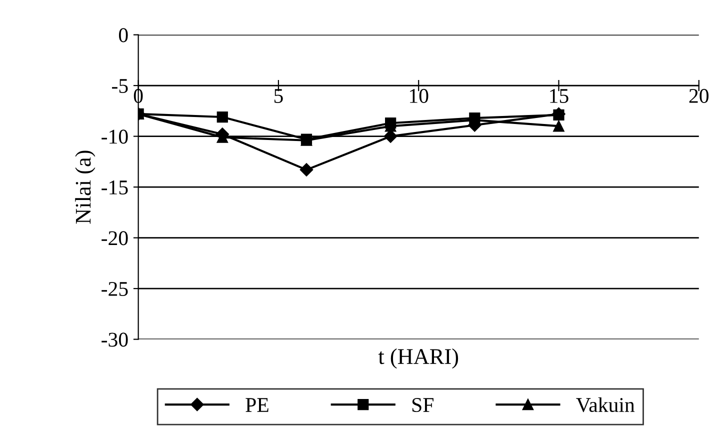 Image resolution: width=728 pixels, height=435 pixels. I want to click on legend-label: Vakuin, so click(605, 404).